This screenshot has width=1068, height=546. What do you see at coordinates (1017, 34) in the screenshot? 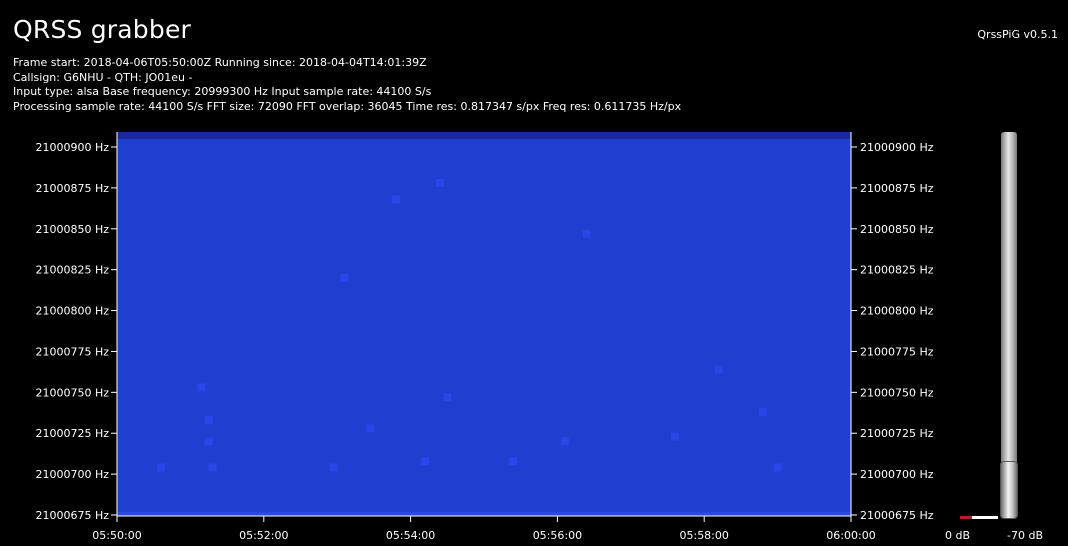
I see `app-version: QrssPiG v0.5.1` at bounding box center [1017, 34].